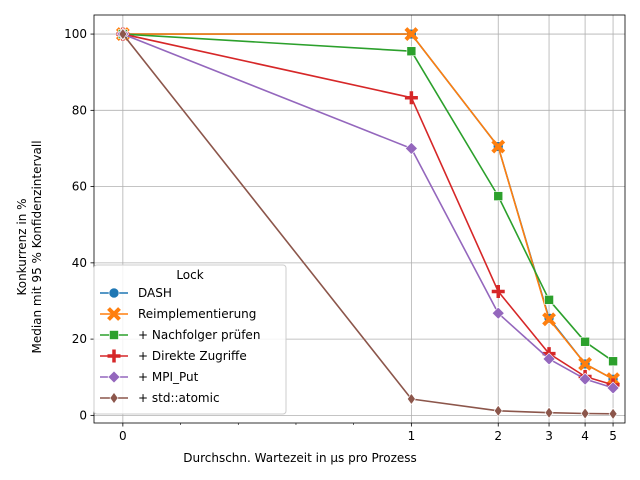 This screenshot has width=640, height=480. Describe the element at coordinates (37, 246) in the screenshot. I see `y-axis-label-line-2: Median mit 95 % Konfidenzintervall` at that location.